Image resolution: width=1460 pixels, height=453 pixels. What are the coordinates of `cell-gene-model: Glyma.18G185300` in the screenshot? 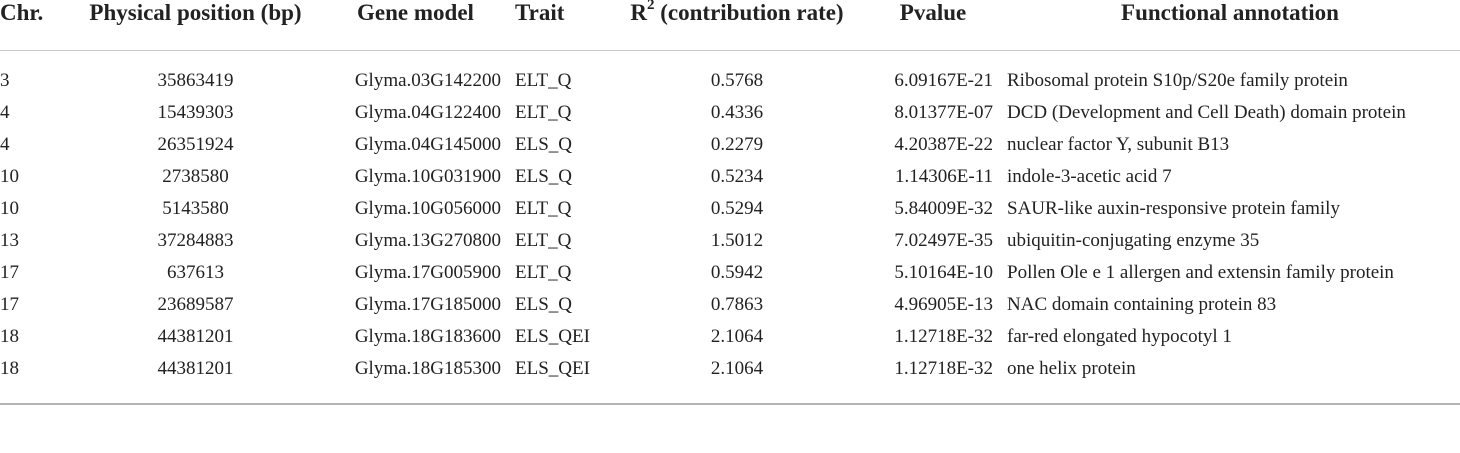 It's located at (427, 368).